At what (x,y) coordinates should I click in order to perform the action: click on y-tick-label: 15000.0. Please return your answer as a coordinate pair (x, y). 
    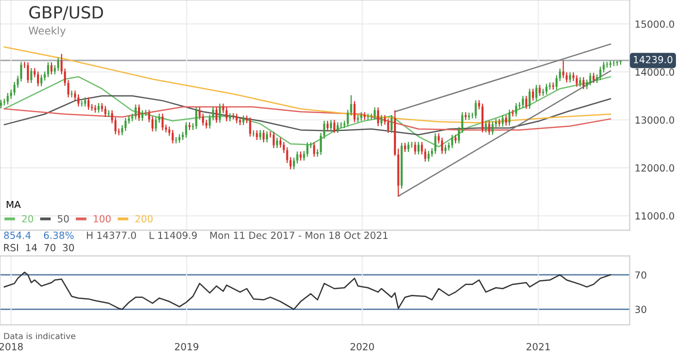
    Looking at the image, I should click on (655, 24).